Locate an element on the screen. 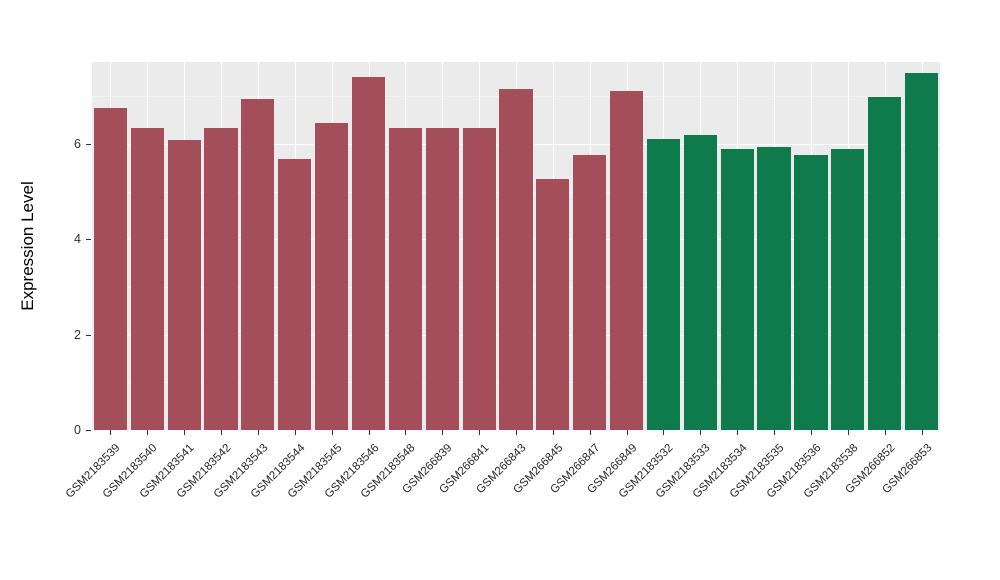  y-axis-title-text: Expression Level is located at coordinates (27, 246).